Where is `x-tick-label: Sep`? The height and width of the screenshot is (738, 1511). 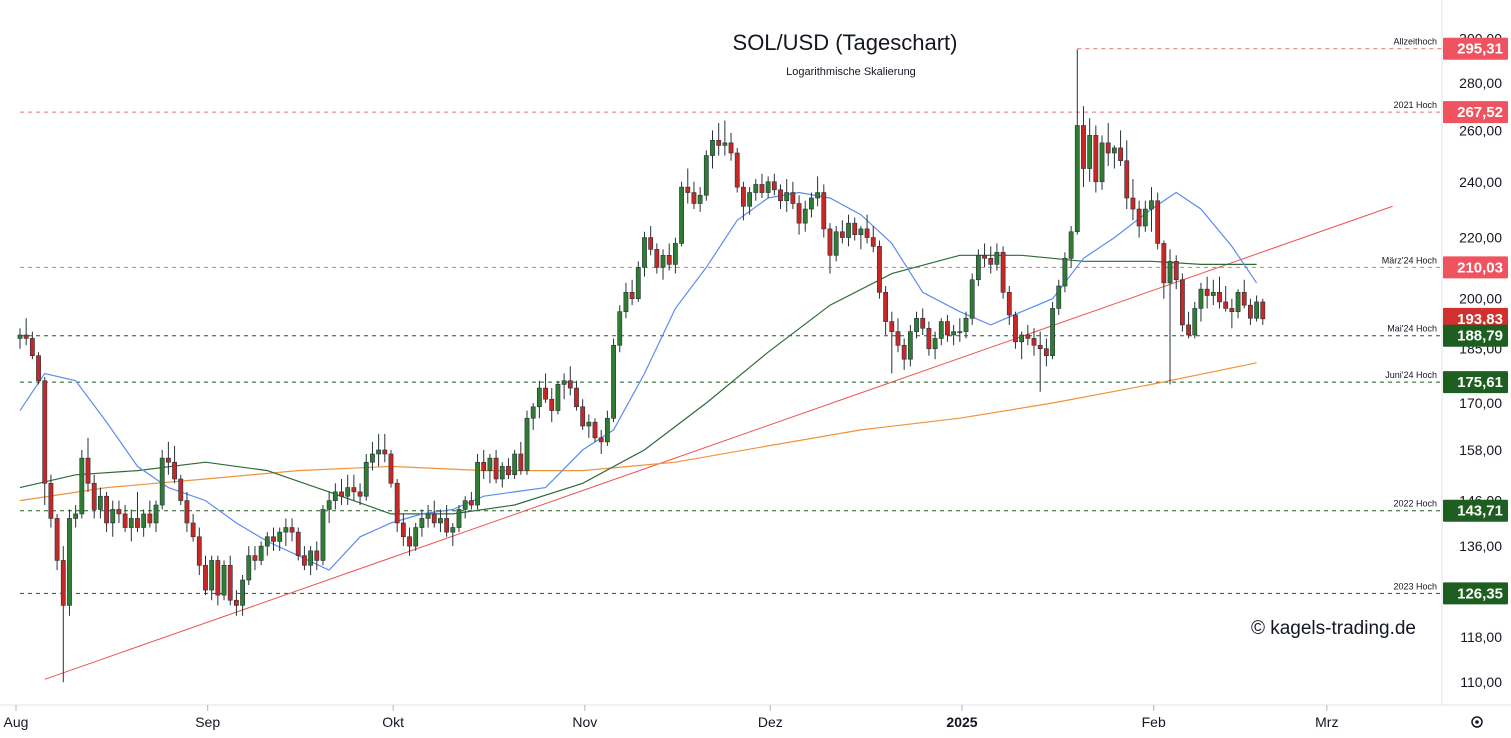
x-tick-label: Sep is located at coordinates (207, 722).